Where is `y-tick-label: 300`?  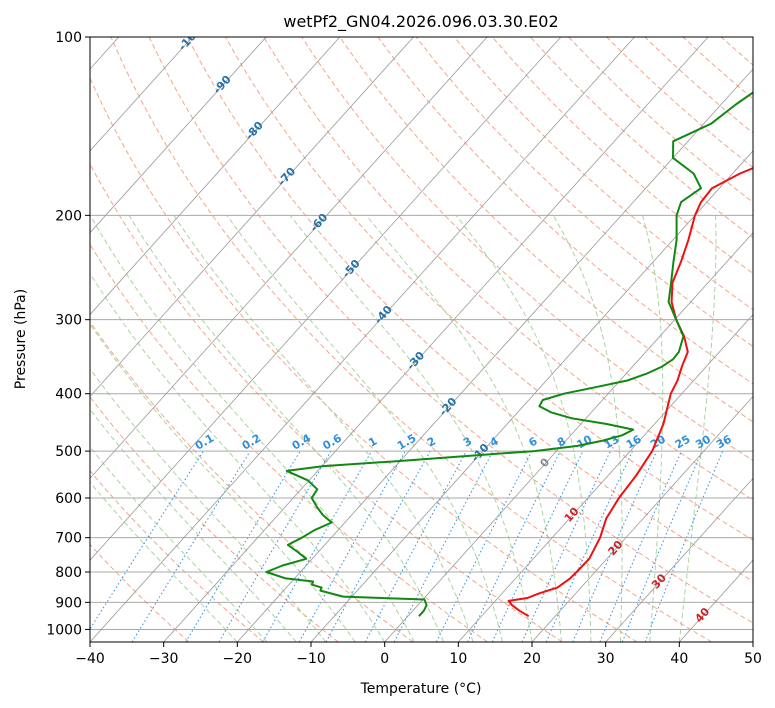
y-tick-label: 300 is located at coordinates (68, 321).